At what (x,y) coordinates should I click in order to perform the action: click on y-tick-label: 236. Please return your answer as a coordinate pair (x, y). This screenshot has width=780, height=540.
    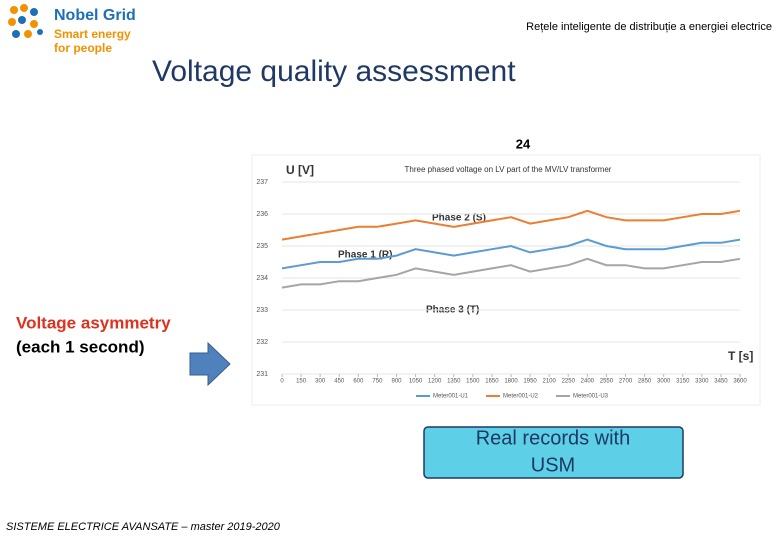
    Looking at the image, I should click on (262, 214).